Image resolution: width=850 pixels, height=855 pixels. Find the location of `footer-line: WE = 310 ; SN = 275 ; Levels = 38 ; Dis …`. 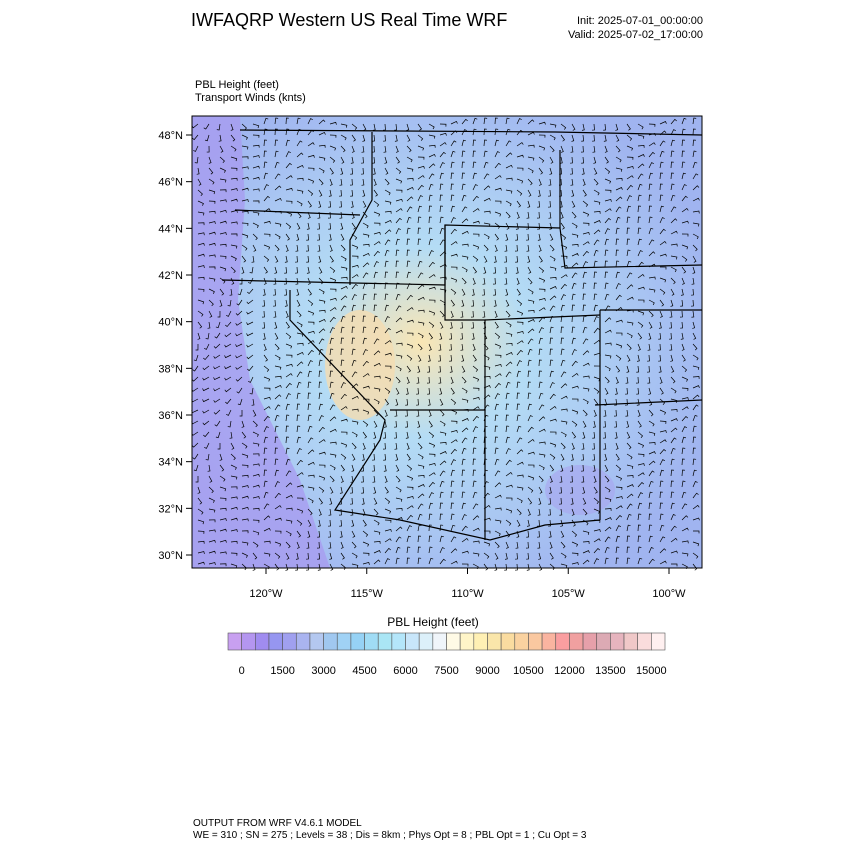

footer-line: WE = 310 ; SN = 275 ; Levels = 38 ; Dis … is located at coordinates (390, 835).